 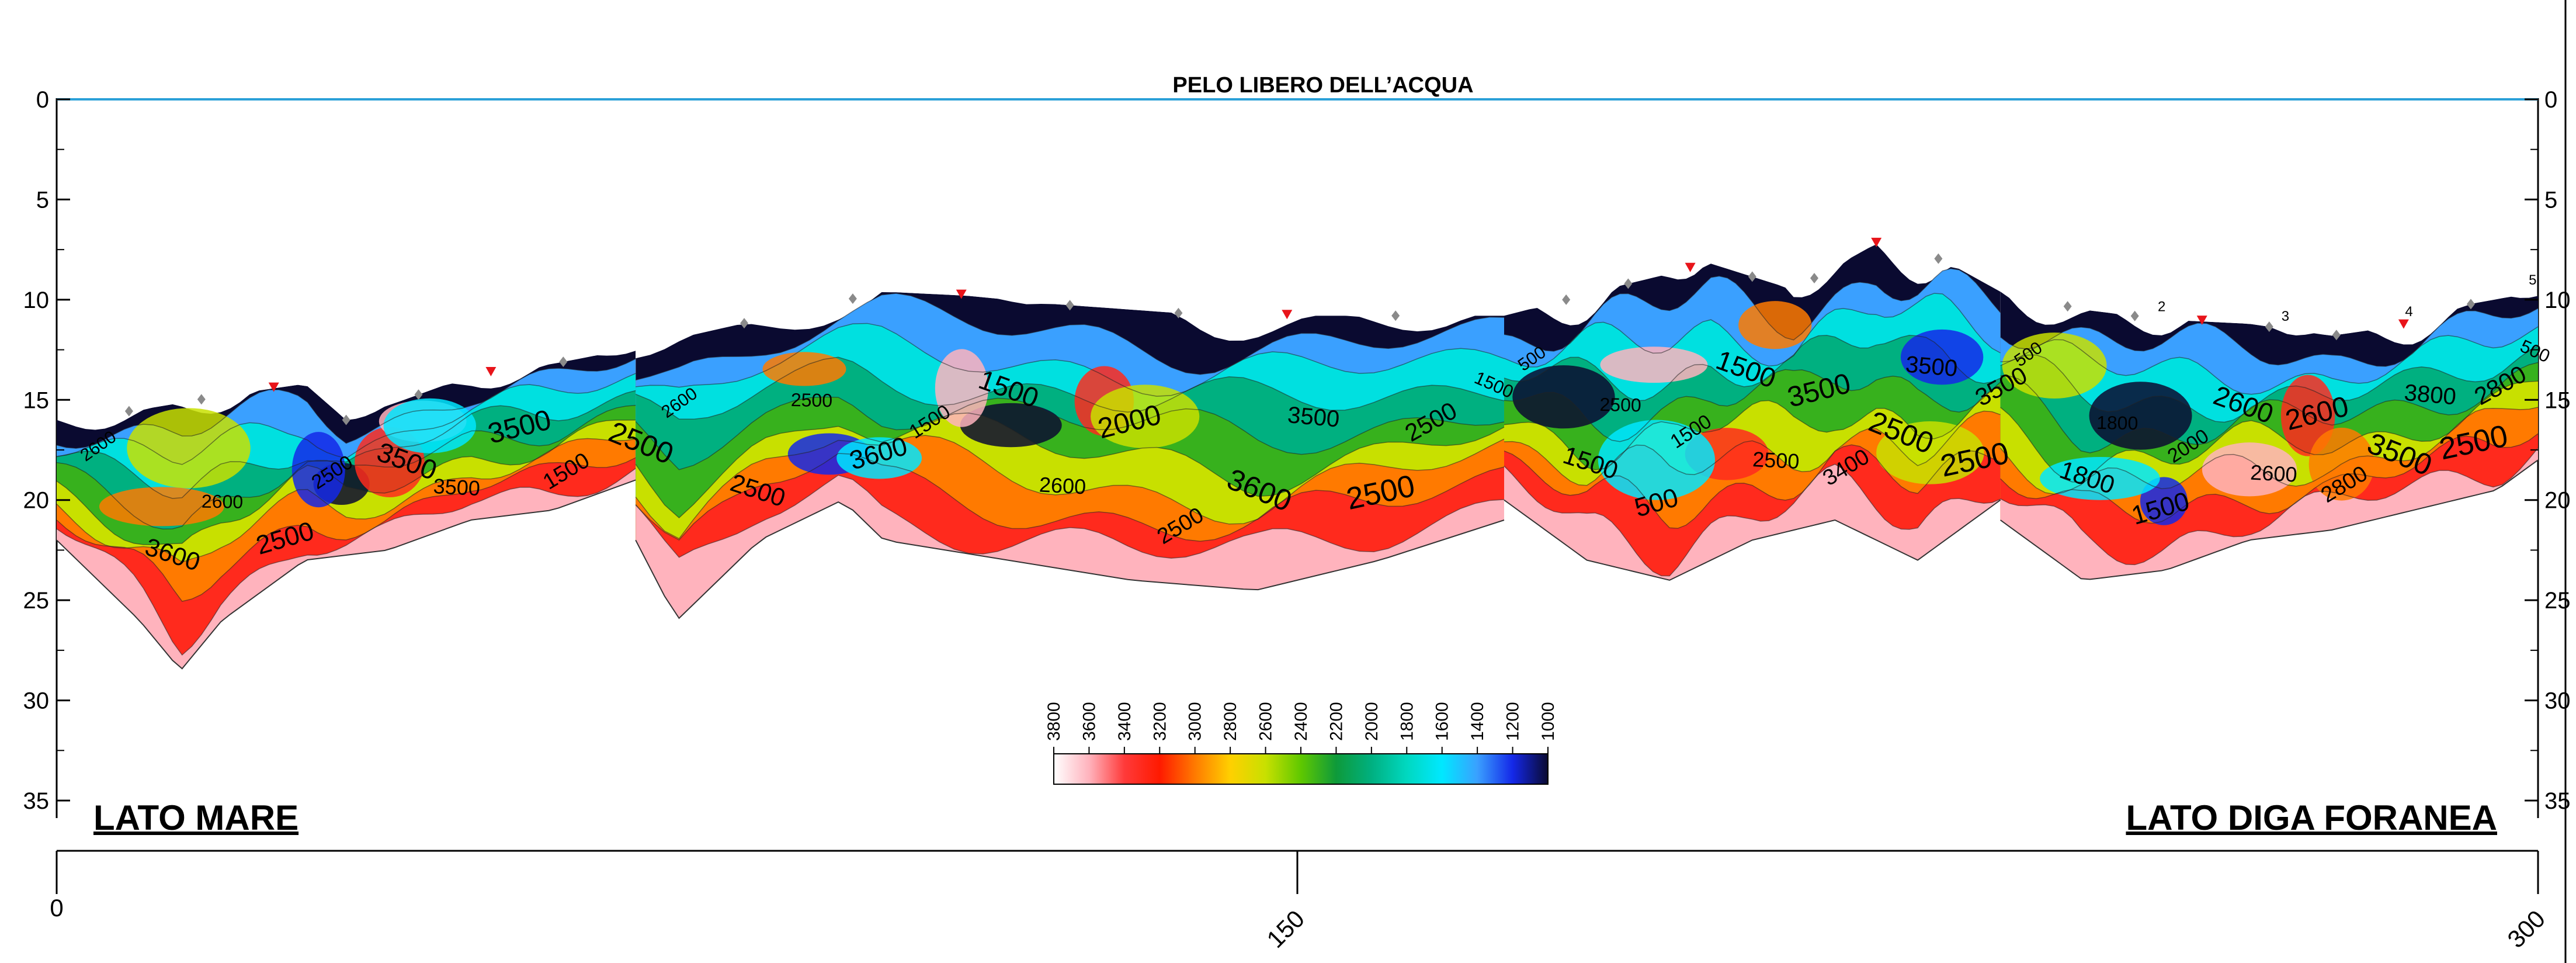 I want to click on colorbar-label: 3600, so click(x=1089, y=721).